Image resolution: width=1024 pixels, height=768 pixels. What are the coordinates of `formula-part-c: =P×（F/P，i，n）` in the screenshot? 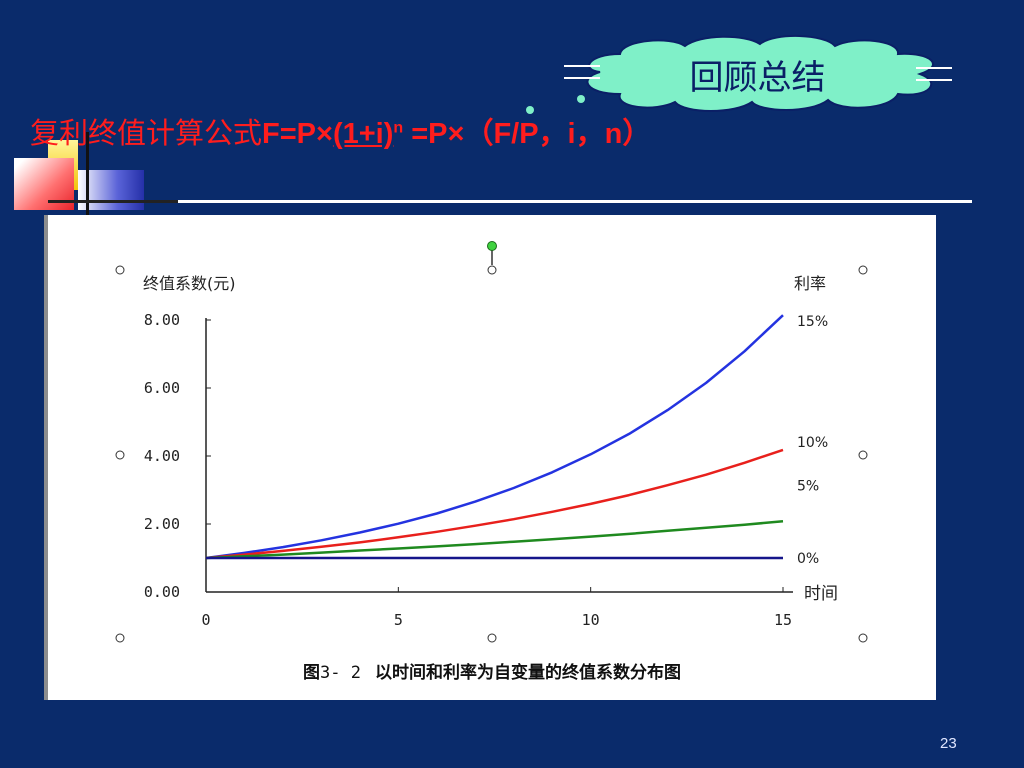 It's located at (527, 134).